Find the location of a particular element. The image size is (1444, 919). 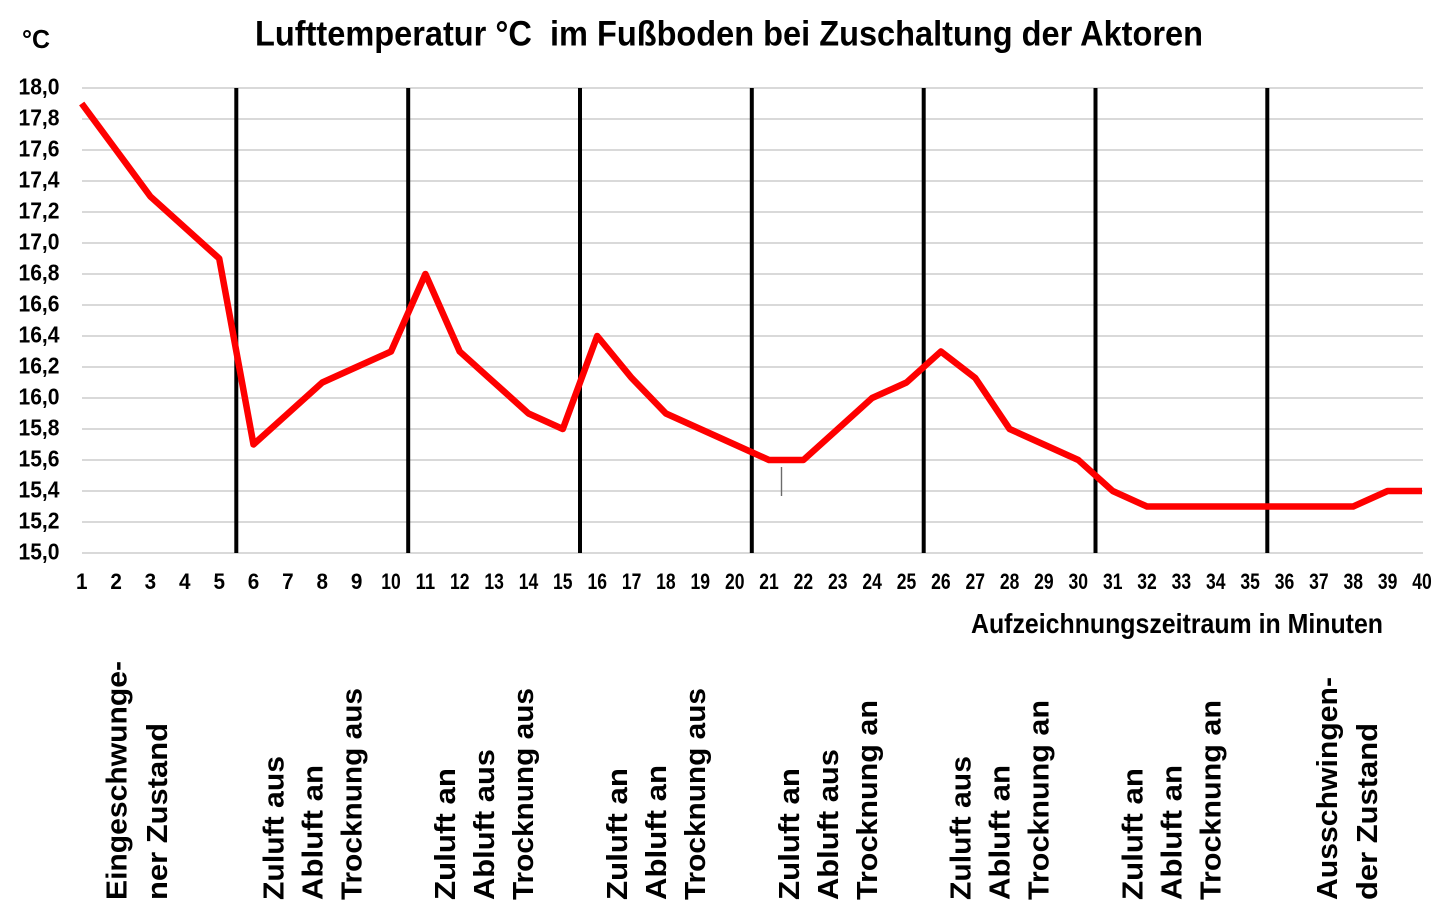

svg-text: 26 is located at coordinates (941, 581).